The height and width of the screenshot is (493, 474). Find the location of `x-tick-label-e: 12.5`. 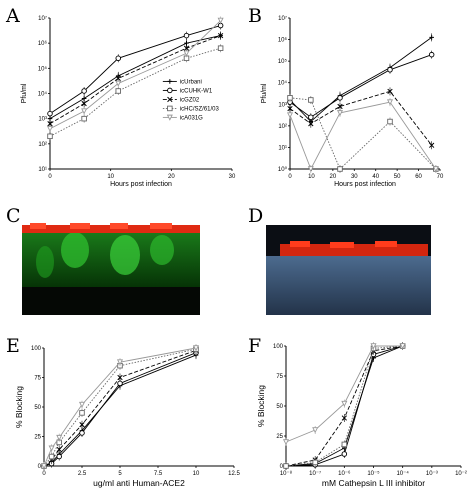

x-tick-label-e: 12.5 is located at coordinates (234, 474).